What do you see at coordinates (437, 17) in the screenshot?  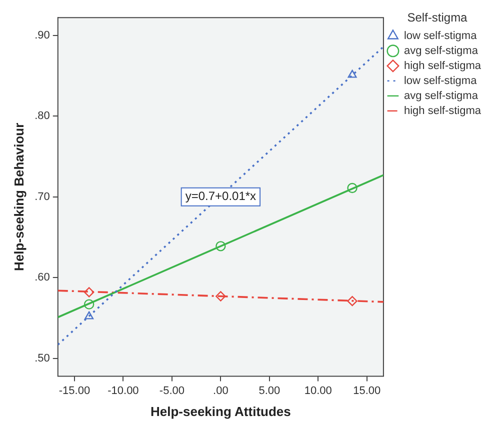 I see `legend-title: Self-stigma` at bounding box center [437, 17].